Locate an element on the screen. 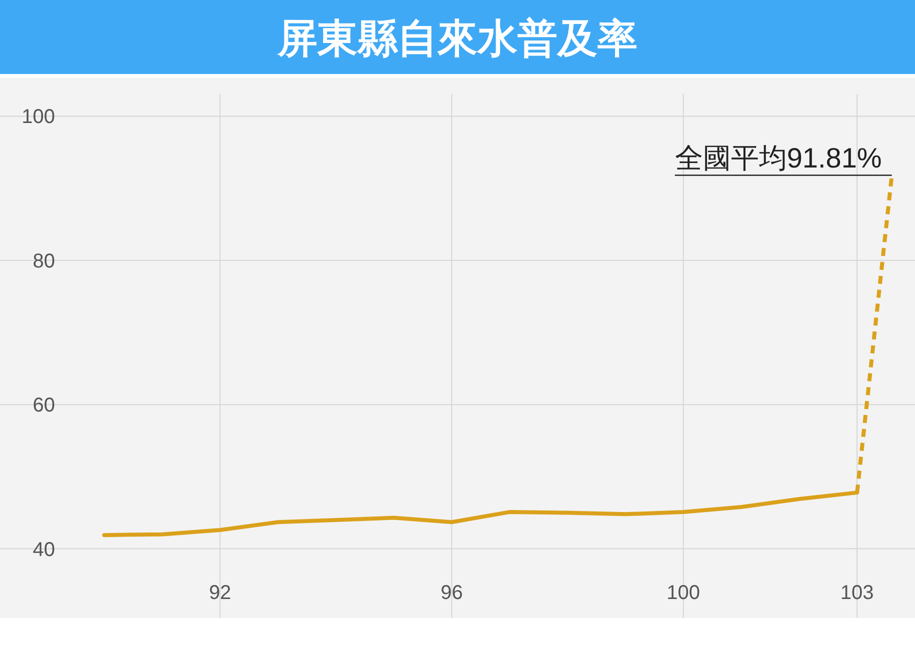  x-tick-label: 92 is located at coordinates (220, 593).